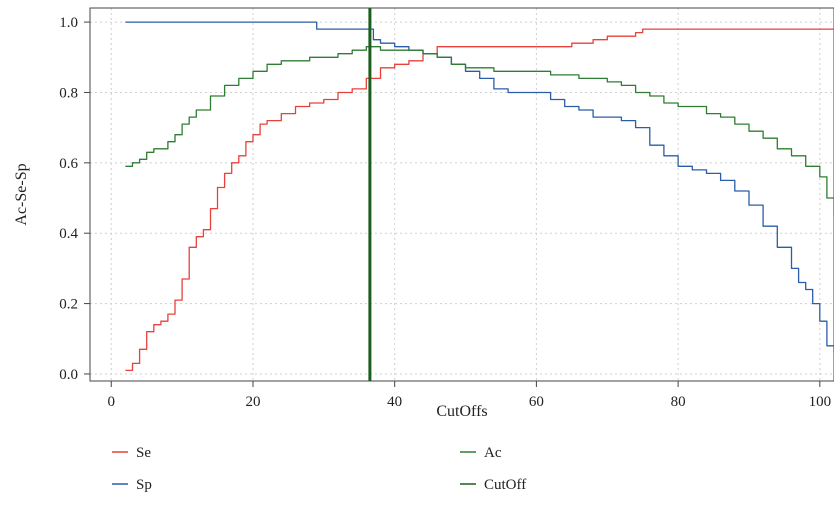 This screenshot has width=834, height=524. Describe the element at coordinates (820, 402) in the screenshot. I see `x-tick-label: 100` at that location.